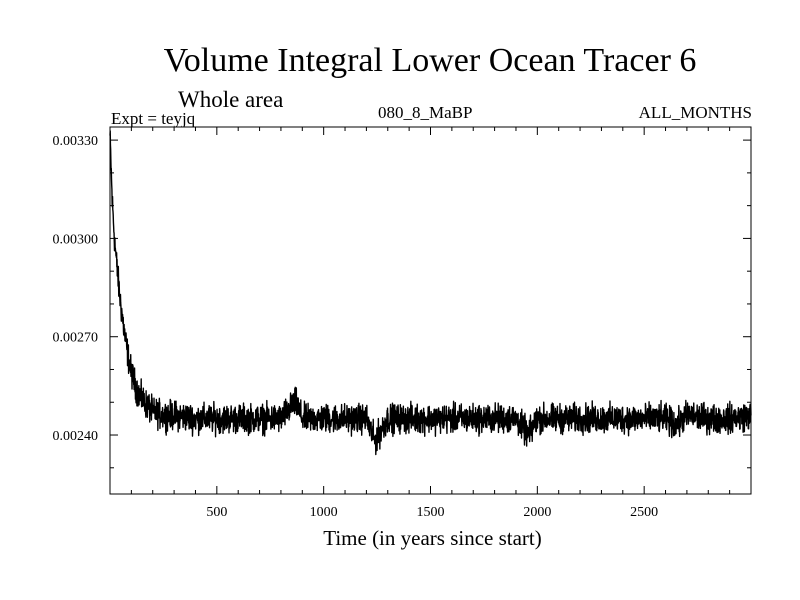  Describe the element at coordinates (231, 99) in the screenshot. I see `chart-subtitle: Whole area` at that location.